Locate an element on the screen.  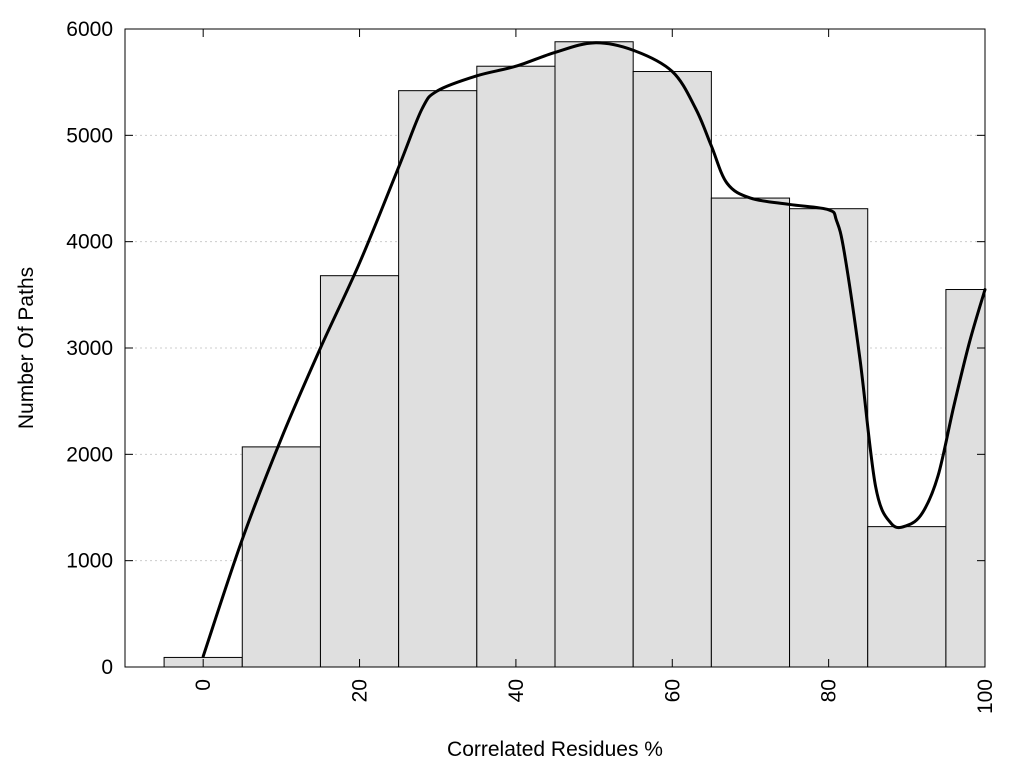
y-tick-label: 5000 is located at coordinates (89, 135).